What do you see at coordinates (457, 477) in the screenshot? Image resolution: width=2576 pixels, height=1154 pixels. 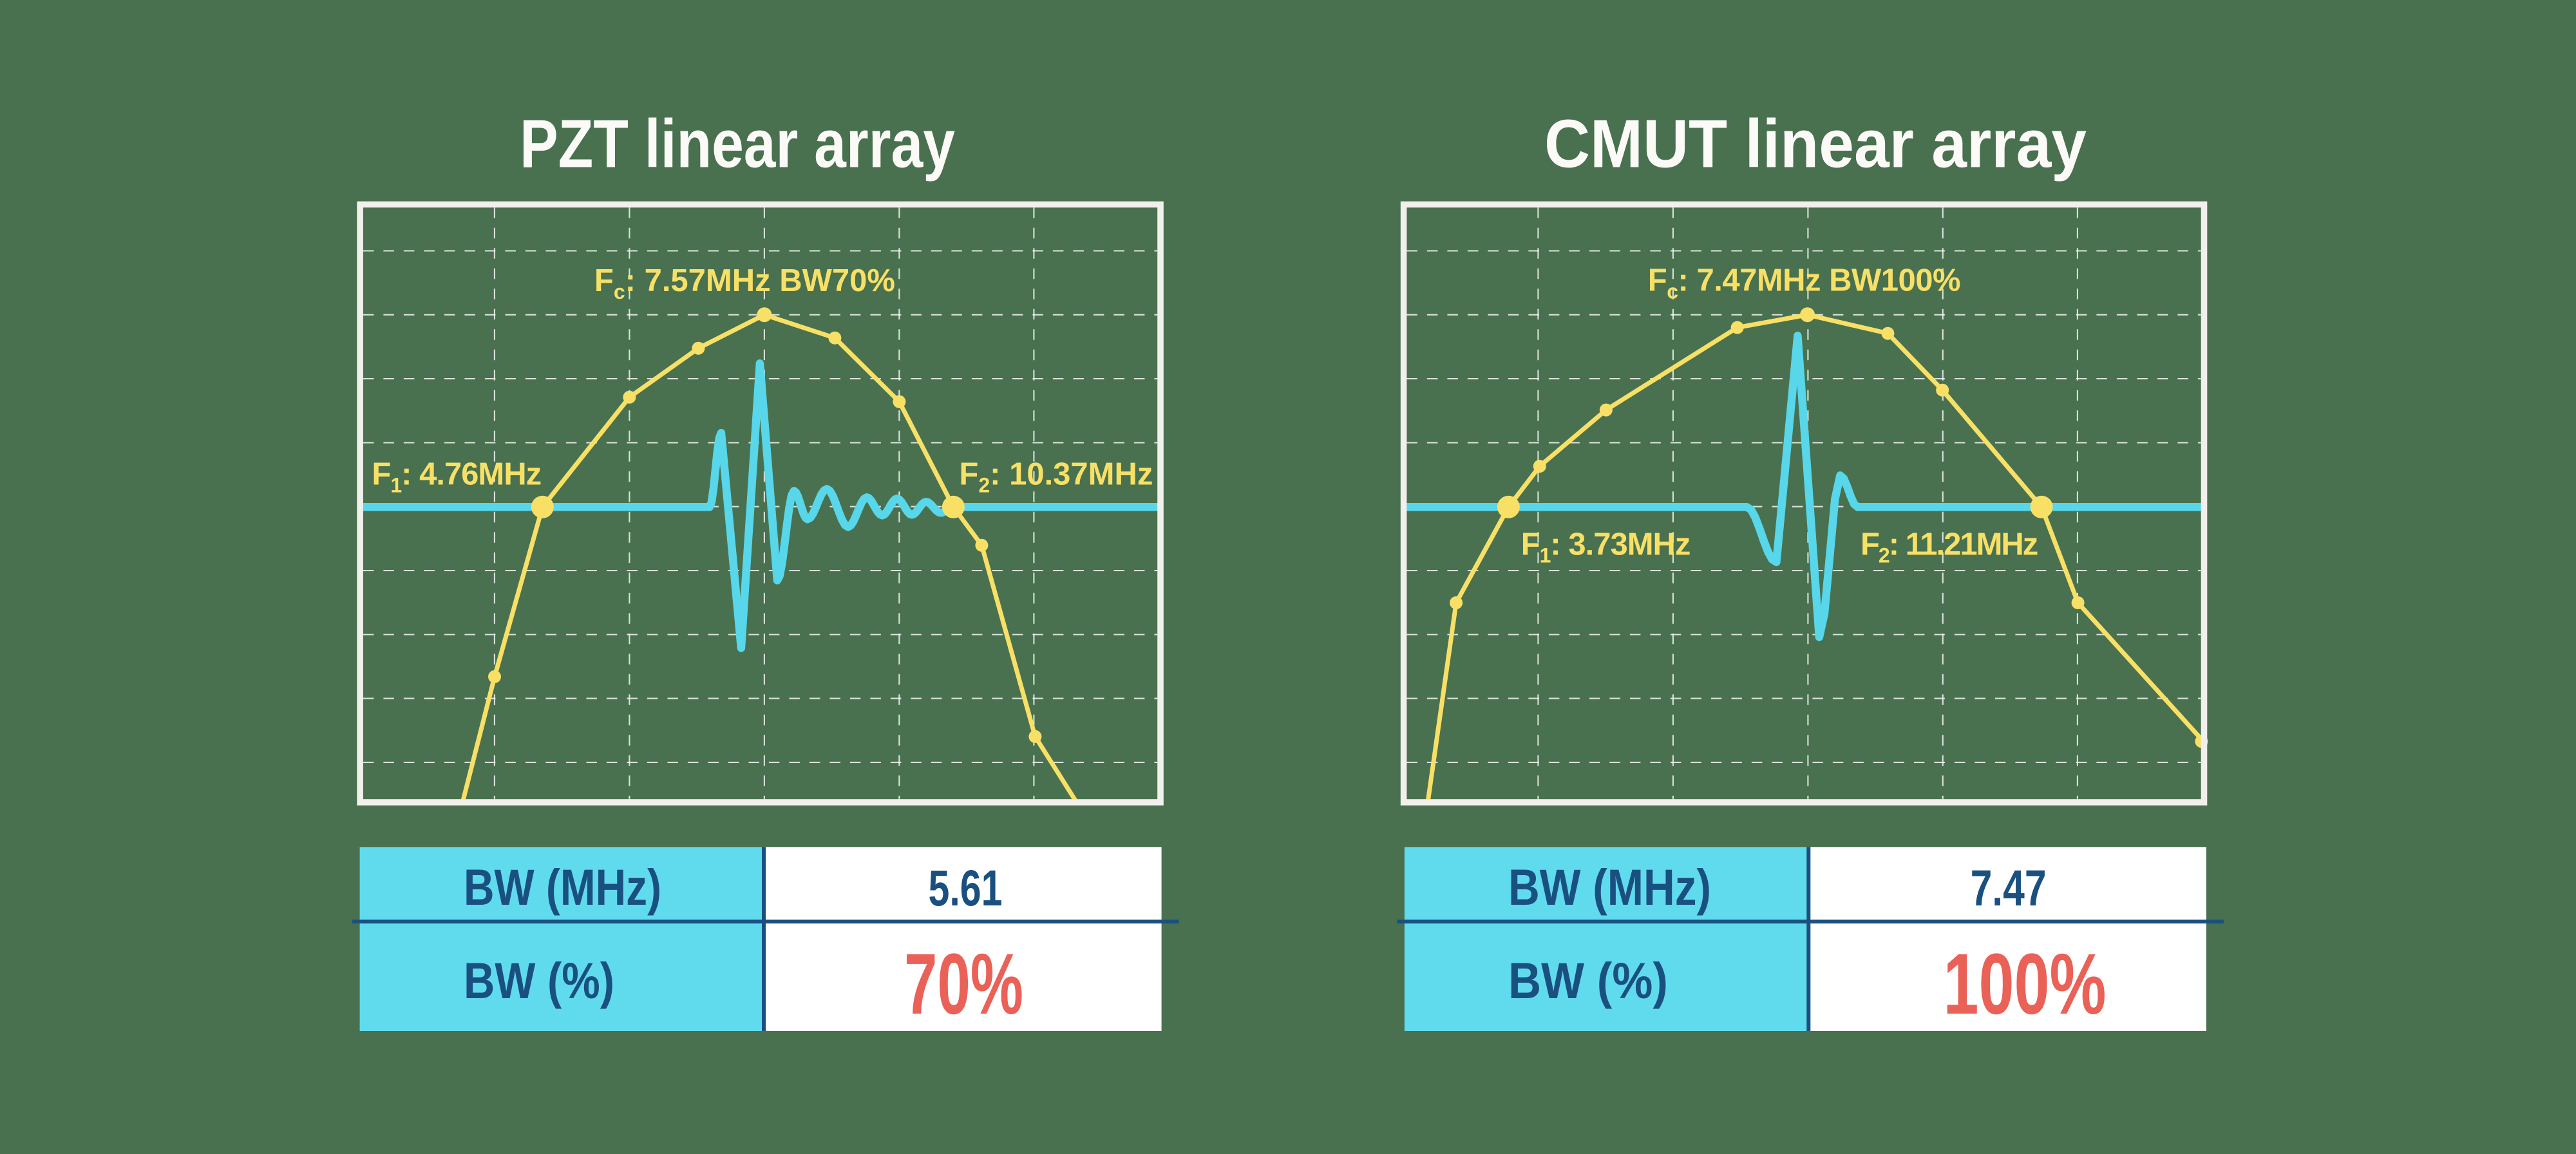 I see `svg-text: F1: 4.76MHz` at bounding box center [457, 477].